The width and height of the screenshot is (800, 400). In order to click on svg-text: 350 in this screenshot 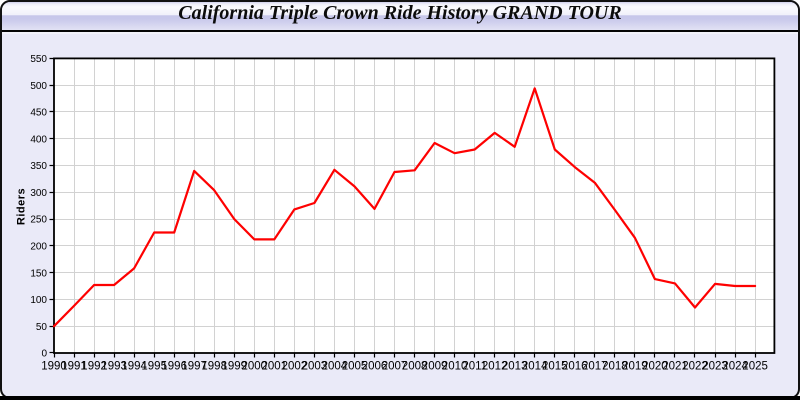, I will do `click(38, 166)`.